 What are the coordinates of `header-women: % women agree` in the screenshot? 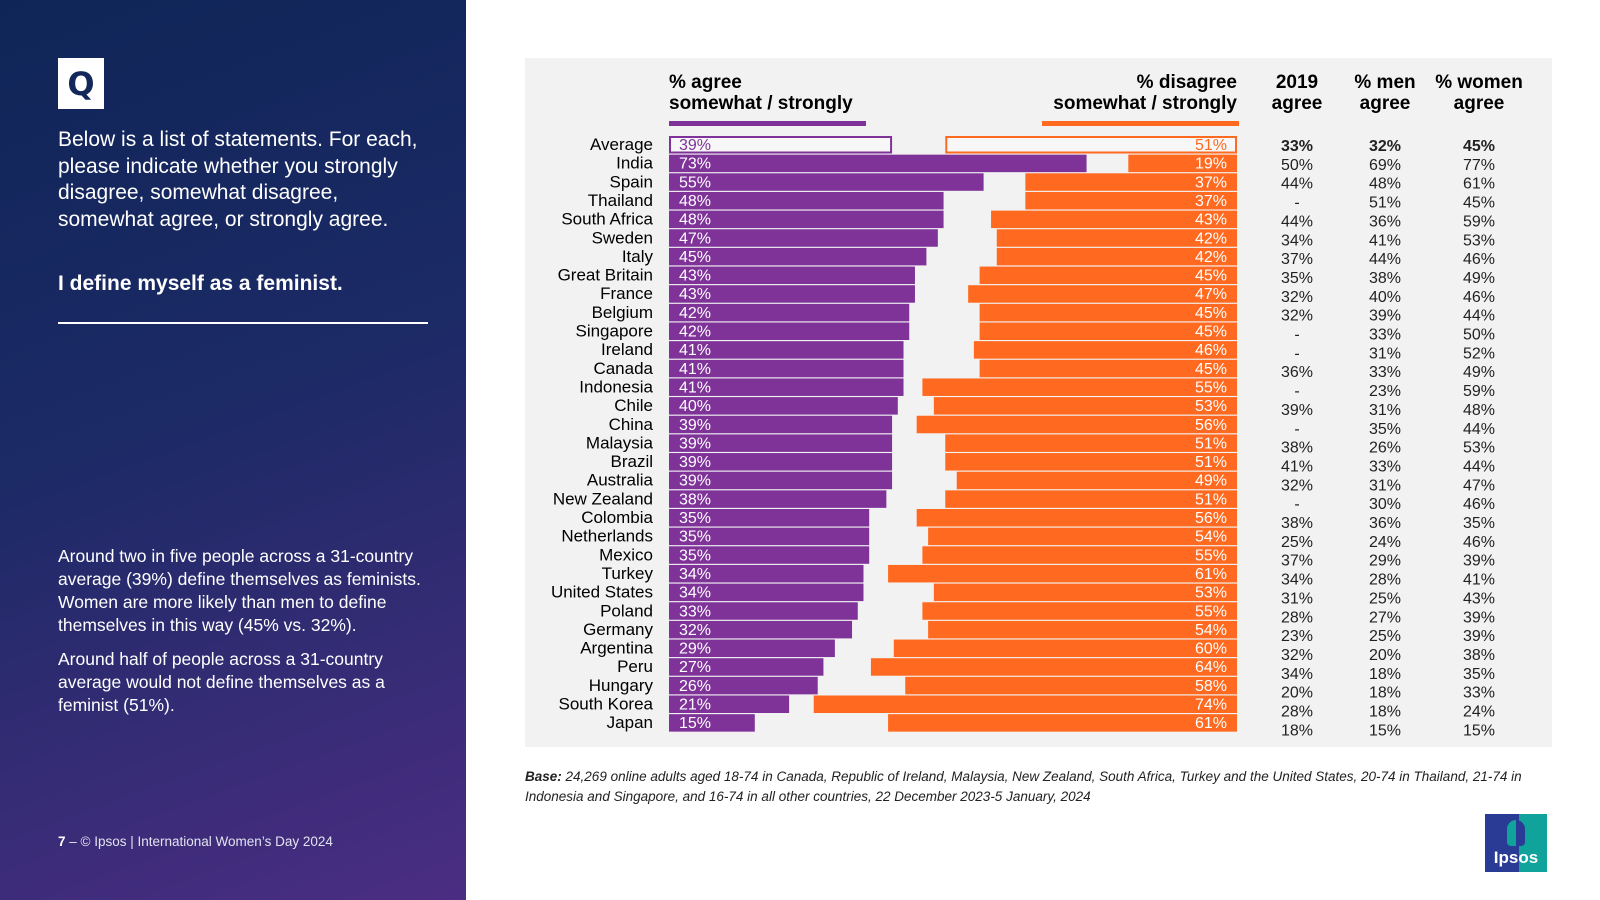 It's located at (1479, 93).